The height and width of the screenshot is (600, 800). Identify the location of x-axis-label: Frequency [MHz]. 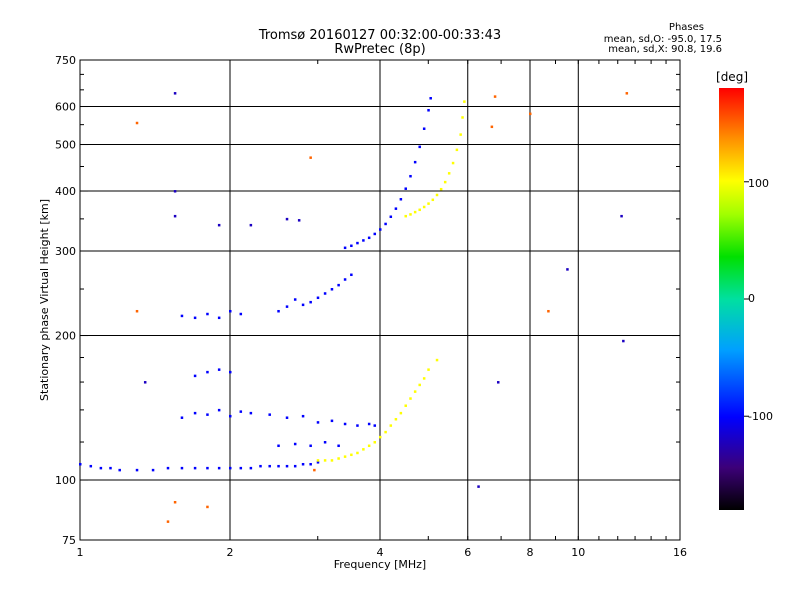
(380, 564).